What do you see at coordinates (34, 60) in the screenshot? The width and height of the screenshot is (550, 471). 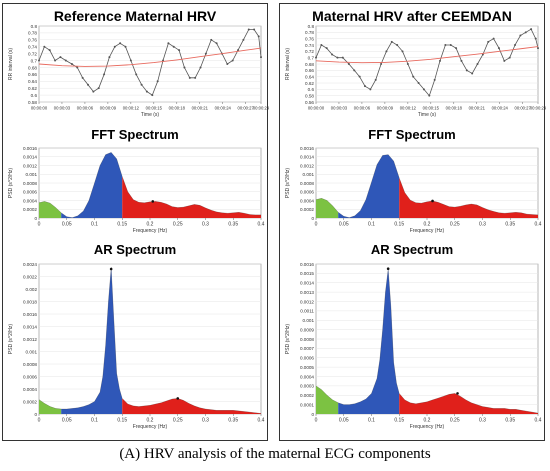 I see `y-tick-label: 0.7` at bounding box center [34, 60].